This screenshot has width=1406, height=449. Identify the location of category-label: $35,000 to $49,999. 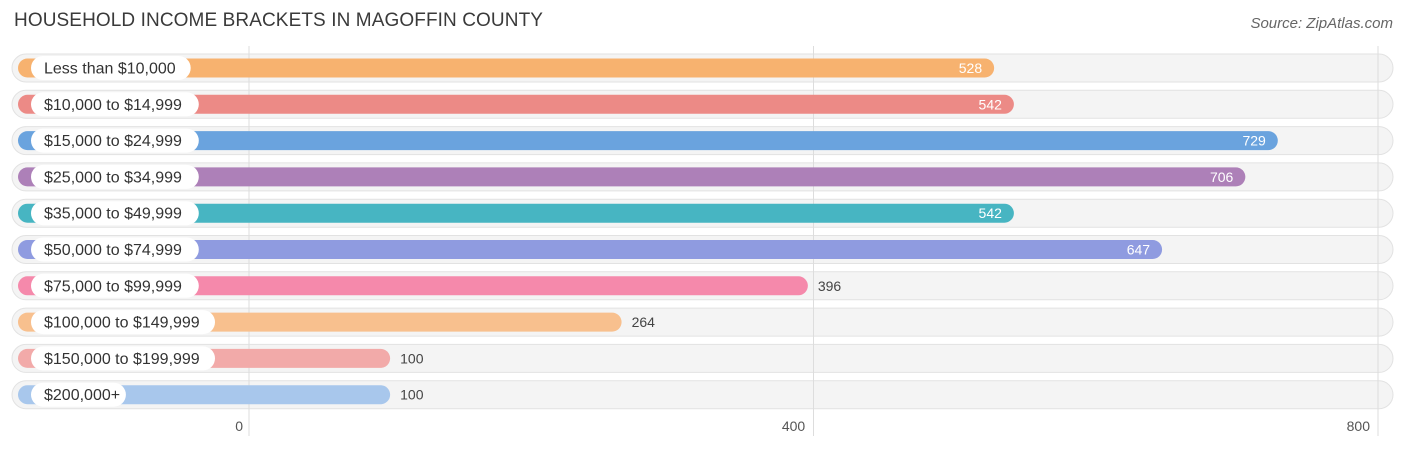
(113, 214).